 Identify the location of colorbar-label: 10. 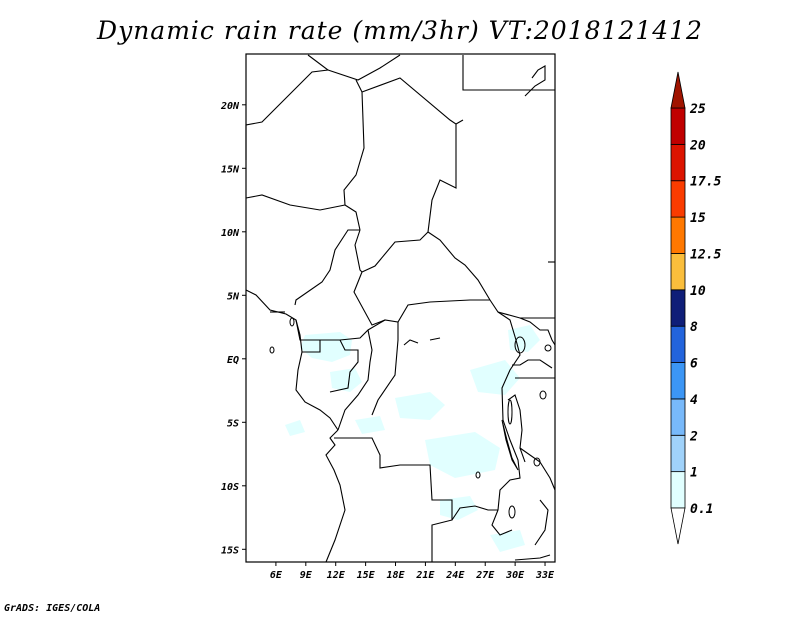
(698, 291).